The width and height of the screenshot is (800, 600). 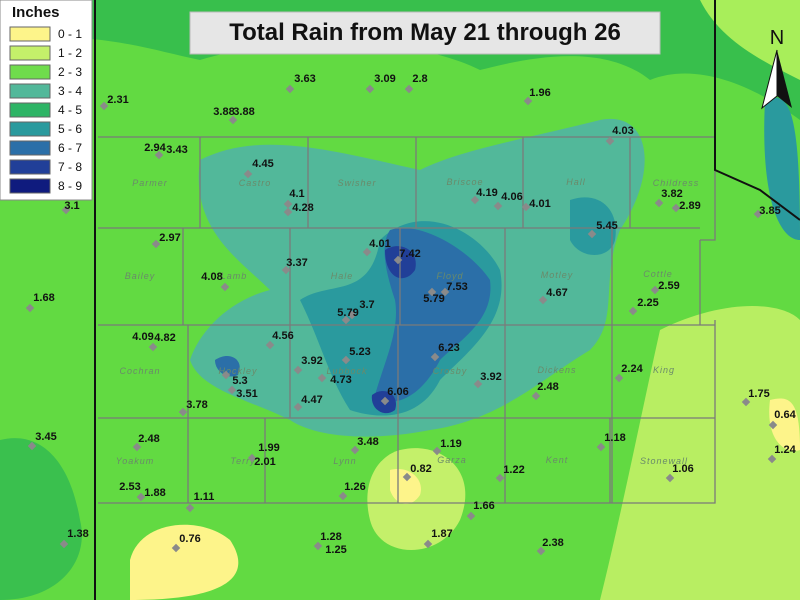 What do you see at coordinates (164, 338) in the screenshot?
I see `station-value: 4.82` at bounding box center [164, 338].